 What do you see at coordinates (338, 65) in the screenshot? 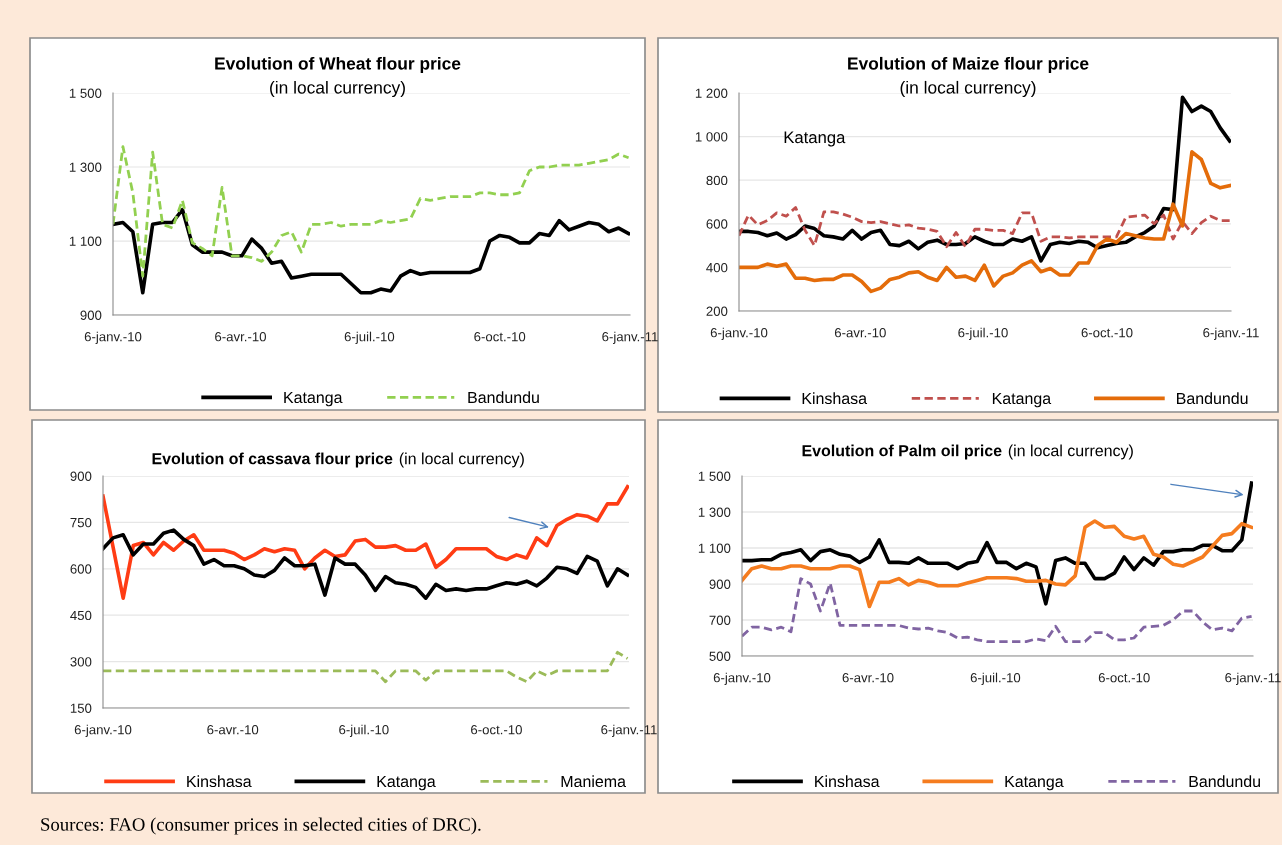
I see `chart-title: Evolution of Wheat flour price` at bounding box center [338, 65].